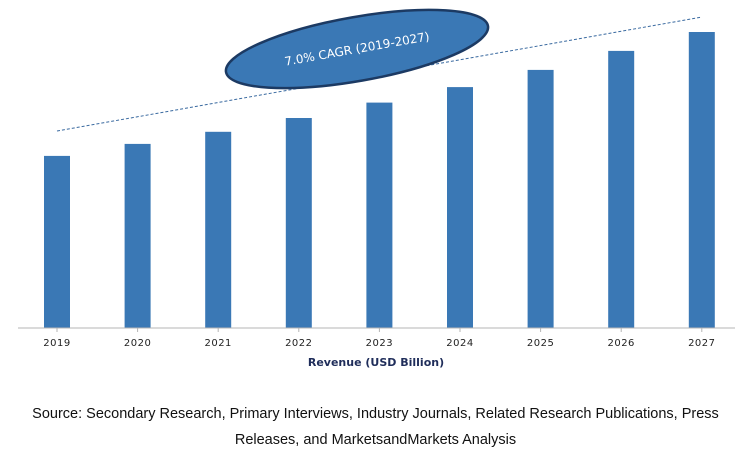  Describe the element at coordinates (460, 207) in the screenshot. I see `bar-2024` at that location.